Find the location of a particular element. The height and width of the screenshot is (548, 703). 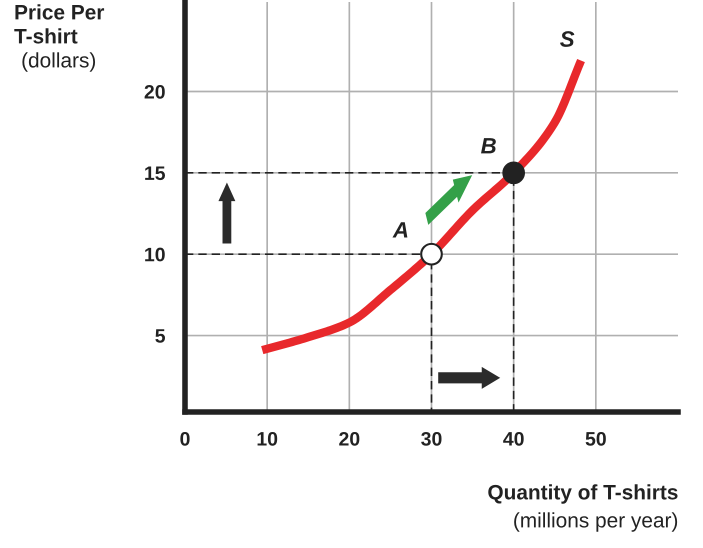

annotation: A is located at coordinates (400, 230).